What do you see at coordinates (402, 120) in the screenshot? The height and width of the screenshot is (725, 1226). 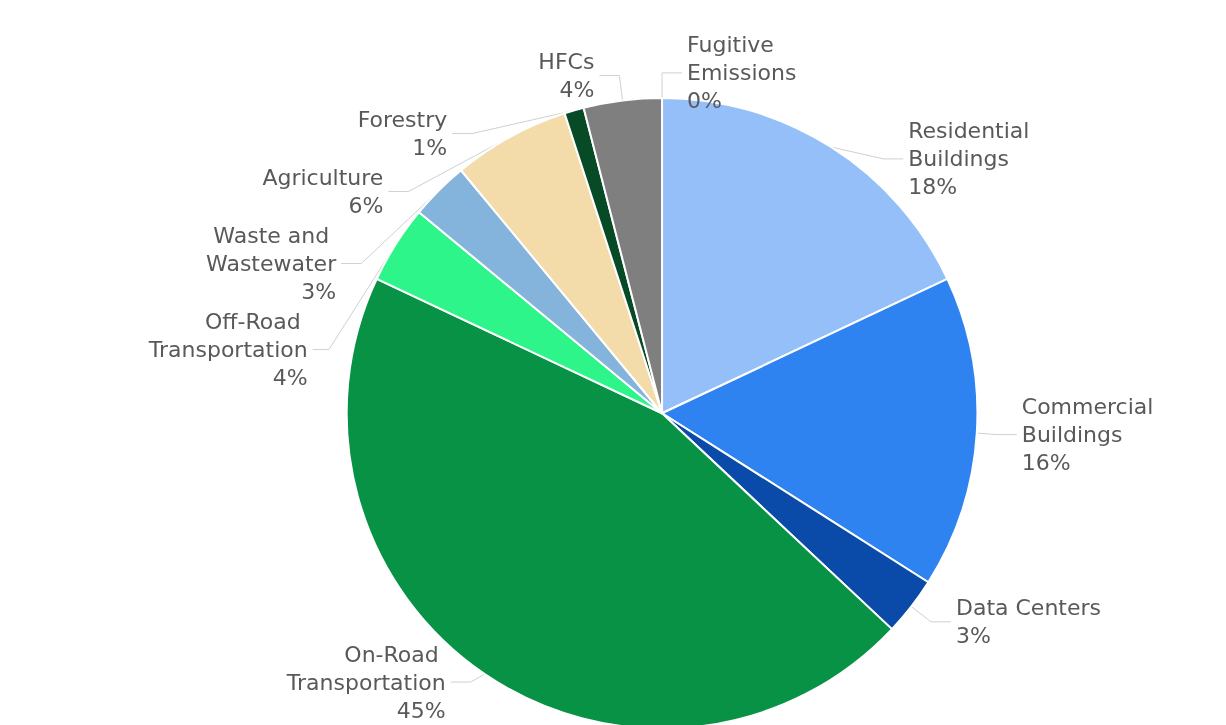 I see `slice-label: Forestry` at bounding box center [402, 120].